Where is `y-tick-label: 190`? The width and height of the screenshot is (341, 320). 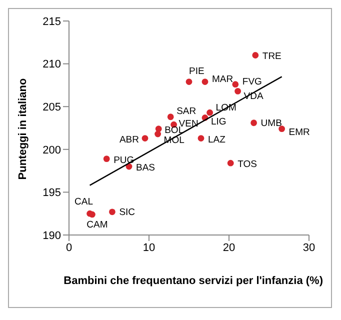 y-tick-label: 190 is located at coordinates (51, 236).